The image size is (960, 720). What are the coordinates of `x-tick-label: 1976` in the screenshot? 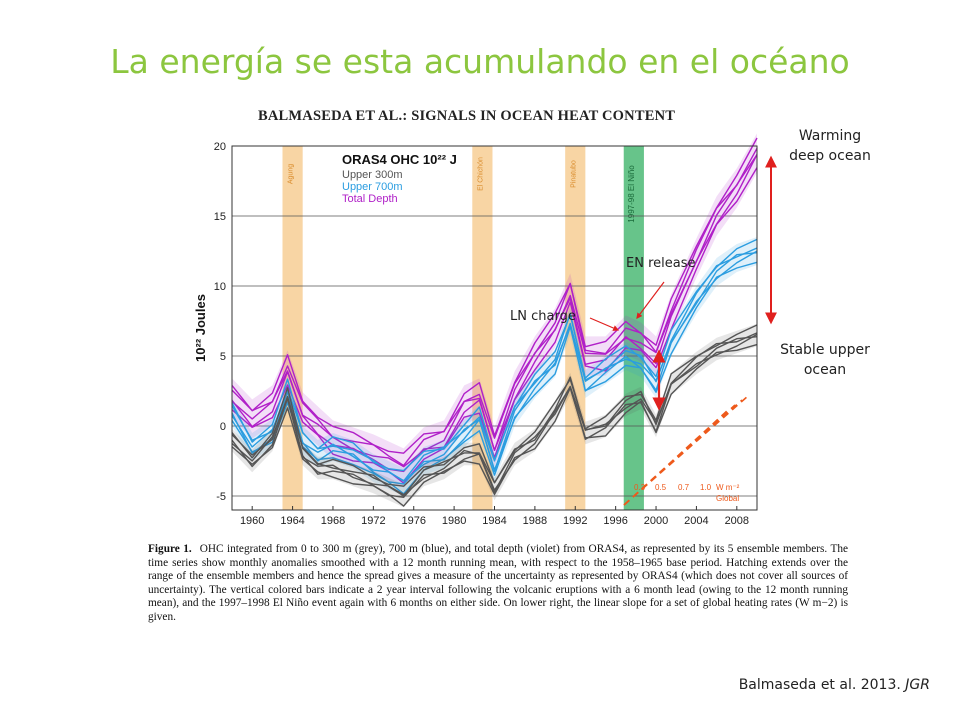 It's located at (413, 521).